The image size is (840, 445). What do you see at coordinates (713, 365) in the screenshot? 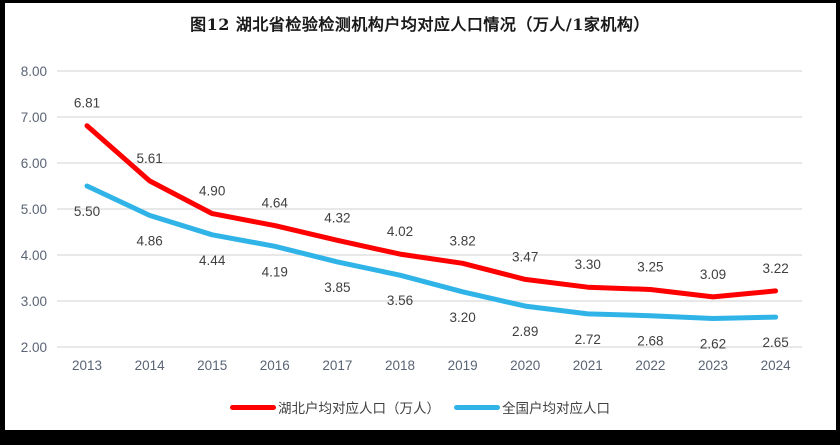
I see `x-axis-tick-label: 2023` at bounding box center [713, 365].